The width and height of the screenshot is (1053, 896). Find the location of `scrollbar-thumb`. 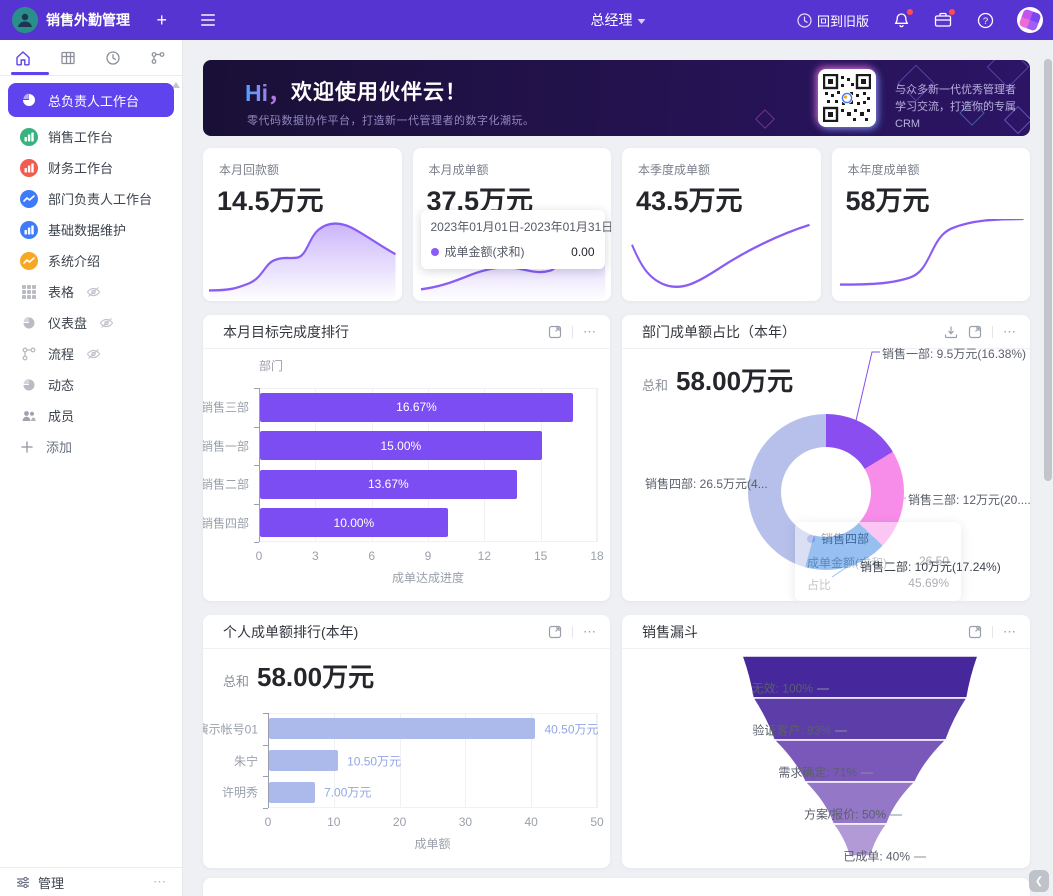

scrollbar-thumb is located at coordinates (1048, 270).